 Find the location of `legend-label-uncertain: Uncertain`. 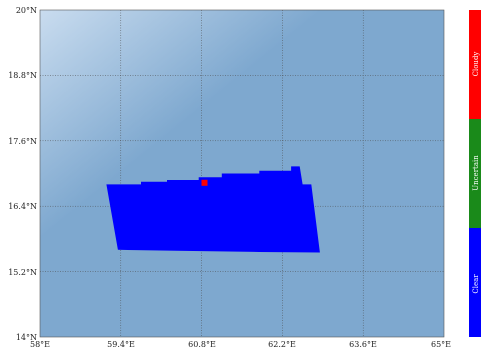

legend-label-uncertain: Uncertain is located at coordinates (476, 173).